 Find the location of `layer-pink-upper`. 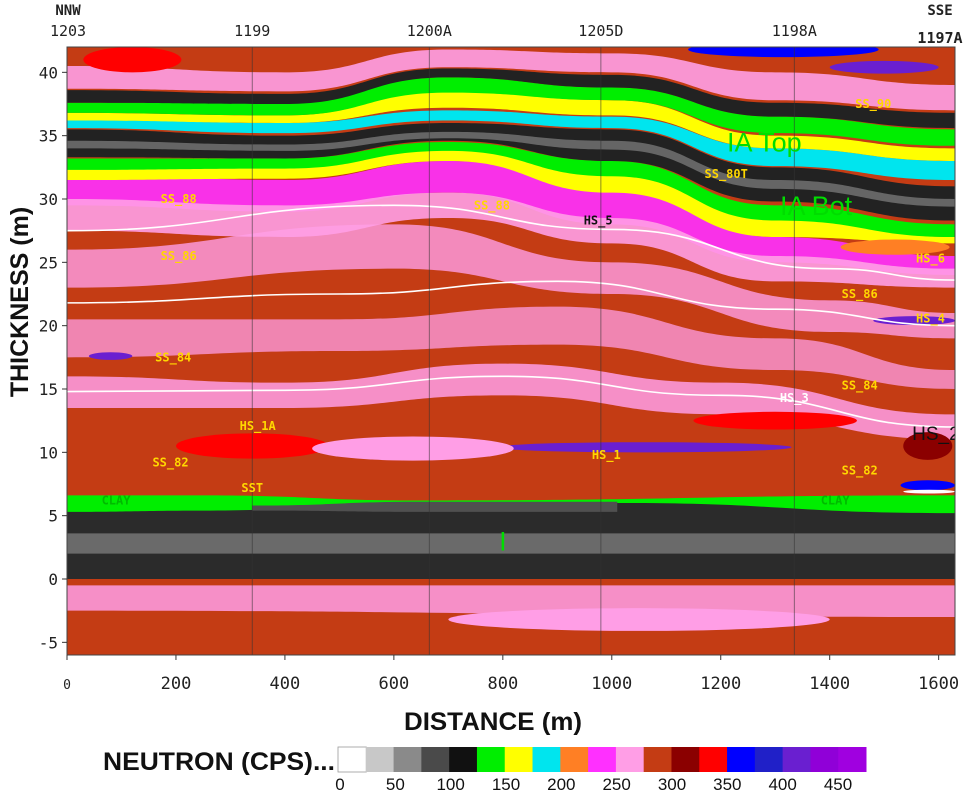

layer-pink-upper is located at coordinates (511, 240).